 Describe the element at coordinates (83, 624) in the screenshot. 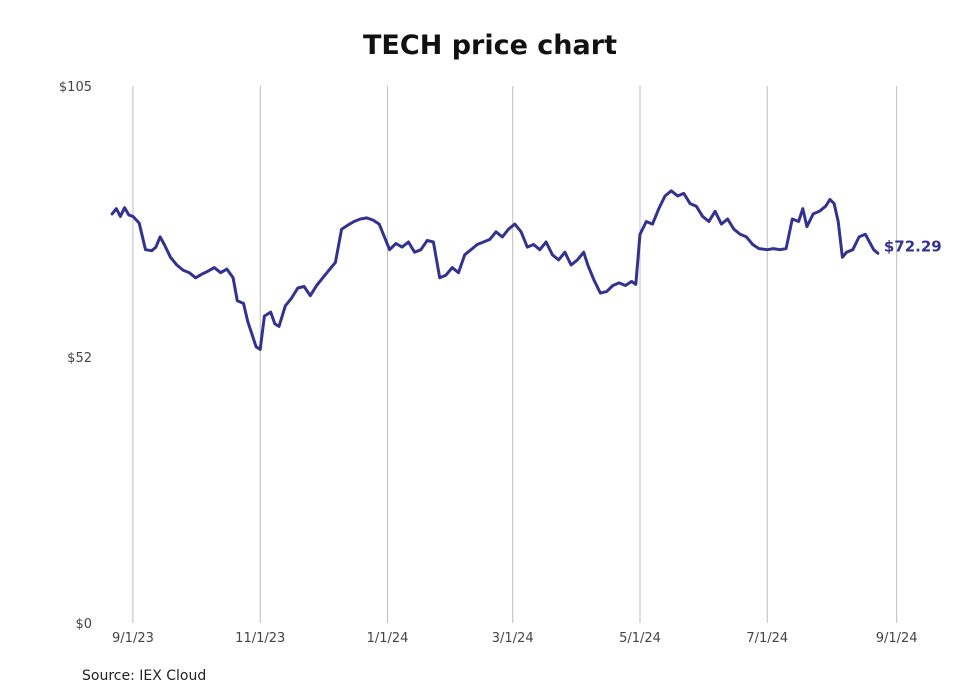

I see `y-tick-label: $0` at that location.